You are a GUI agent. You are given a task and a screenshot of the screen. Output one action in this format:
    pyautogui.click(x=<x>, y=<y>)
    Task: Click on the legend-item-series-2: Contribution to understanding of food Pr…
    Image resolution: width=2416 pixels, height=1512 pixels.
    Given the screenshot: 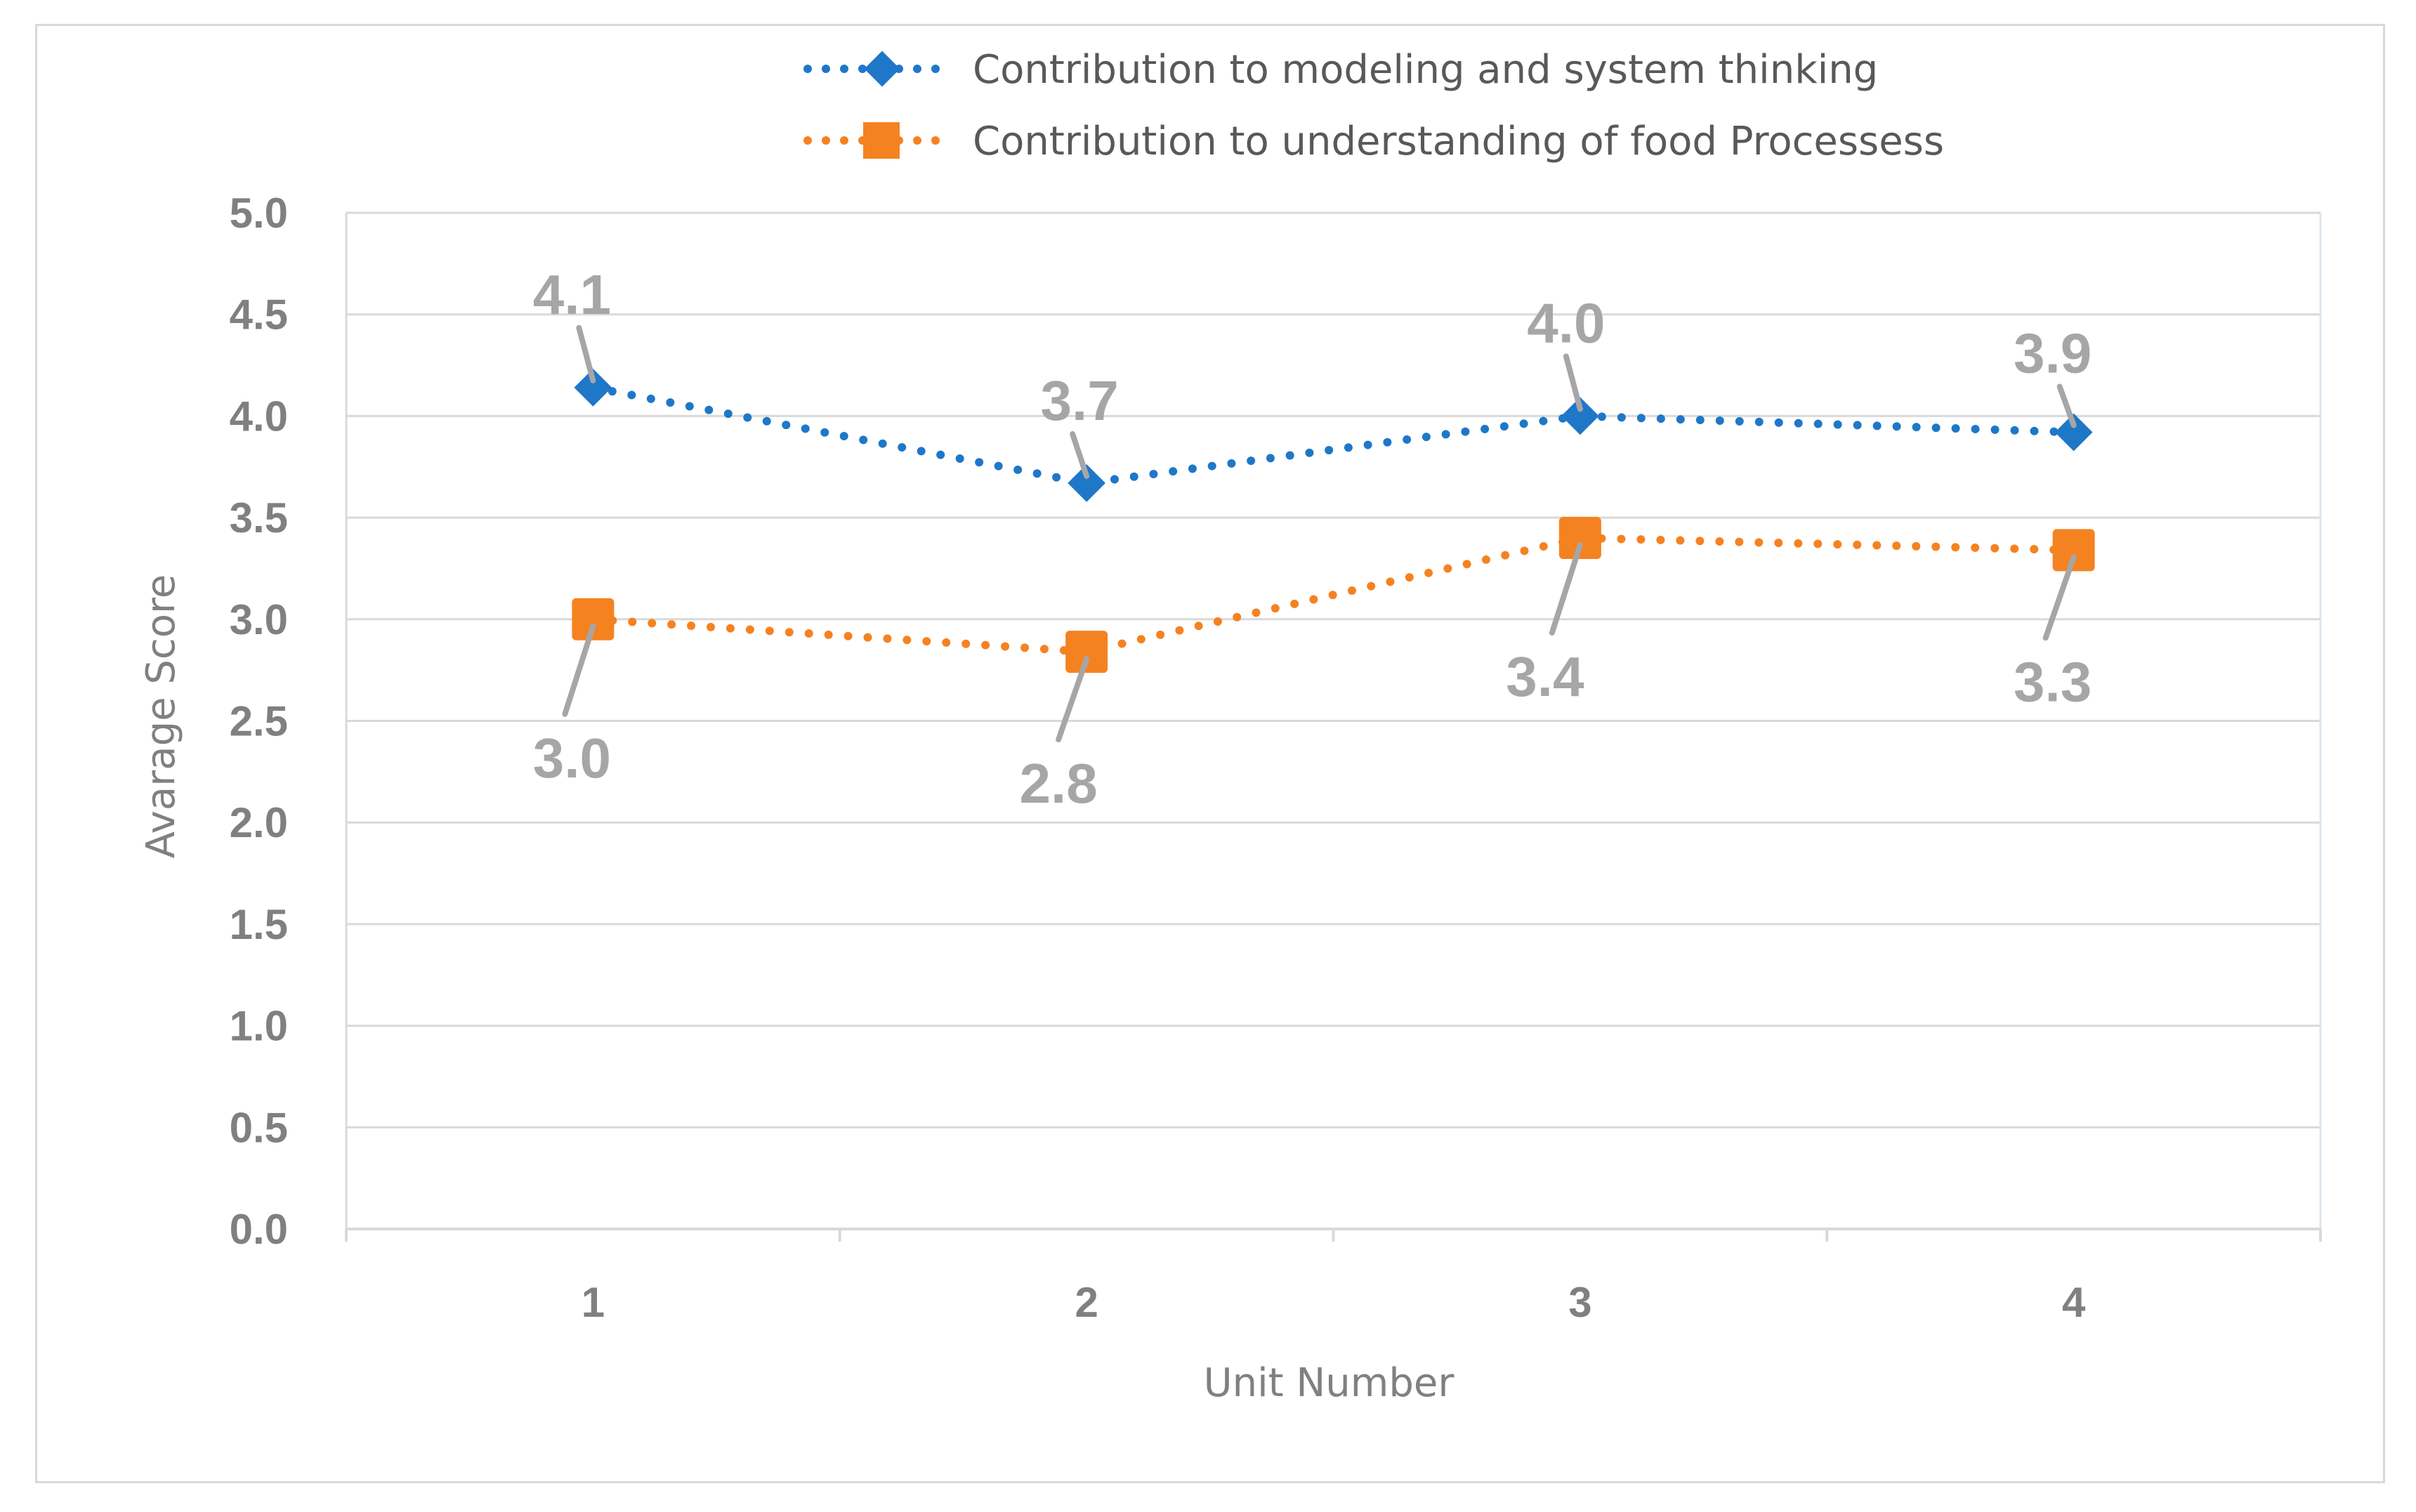 What is the action you would take?
    pyautogui.click(x=1373, y=141)
    